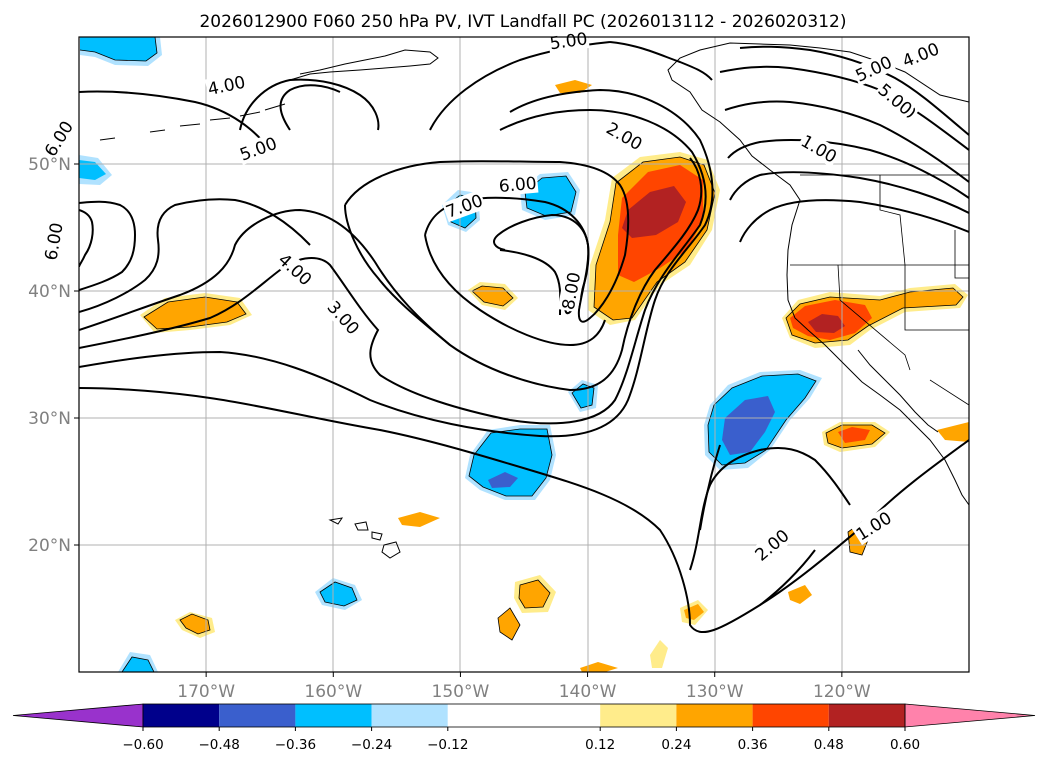 The image size is (1047, 765). What do you see at coordinates (829, 745) in the screenshot?
I see `colorbar-tick-label: 0.48` at bounding box center [829, 745].